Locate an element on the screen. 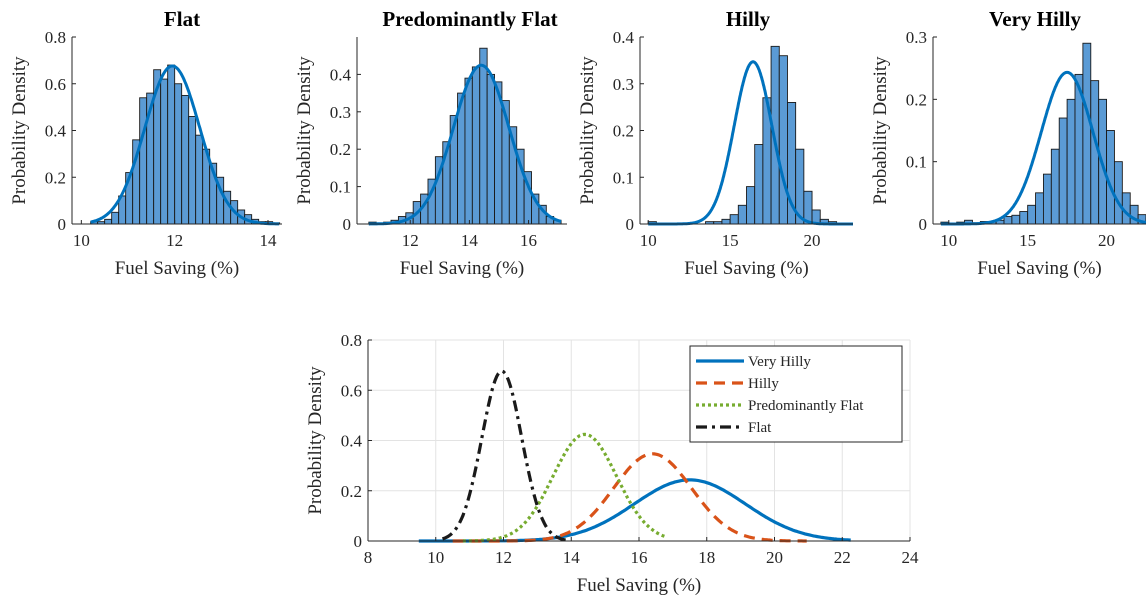  chart-title: Hilly is located at coordinates (748, 19).